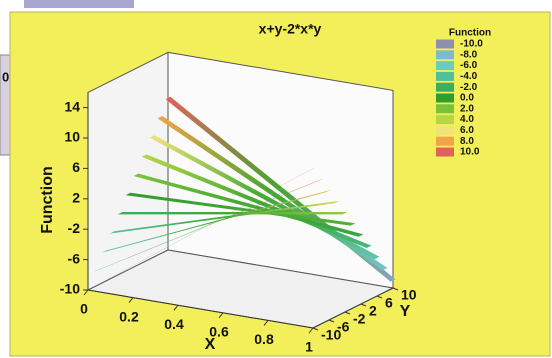 The width and height of the screenshot is (552, 358). Describe the element at coordinates (470, 152) in the screenshot. I see `legend-label: 10.0` at that location.